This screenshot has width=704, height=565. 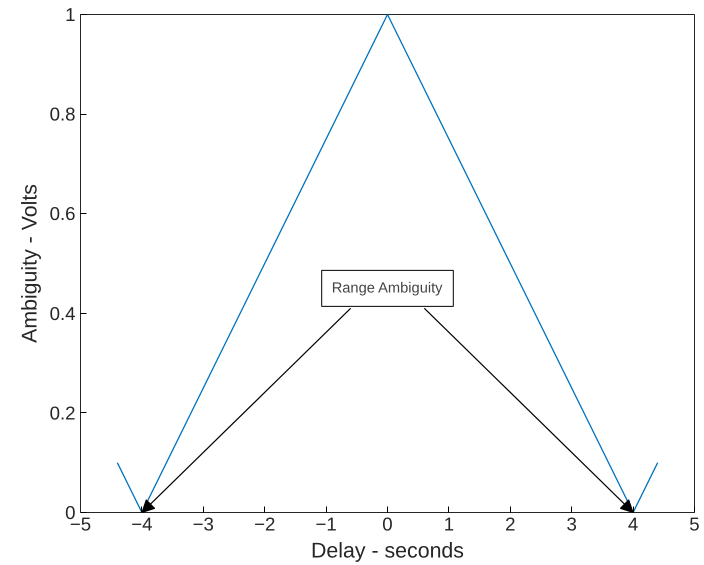 I want to click on y-tick-label: 1, so click(x=70, y=14).